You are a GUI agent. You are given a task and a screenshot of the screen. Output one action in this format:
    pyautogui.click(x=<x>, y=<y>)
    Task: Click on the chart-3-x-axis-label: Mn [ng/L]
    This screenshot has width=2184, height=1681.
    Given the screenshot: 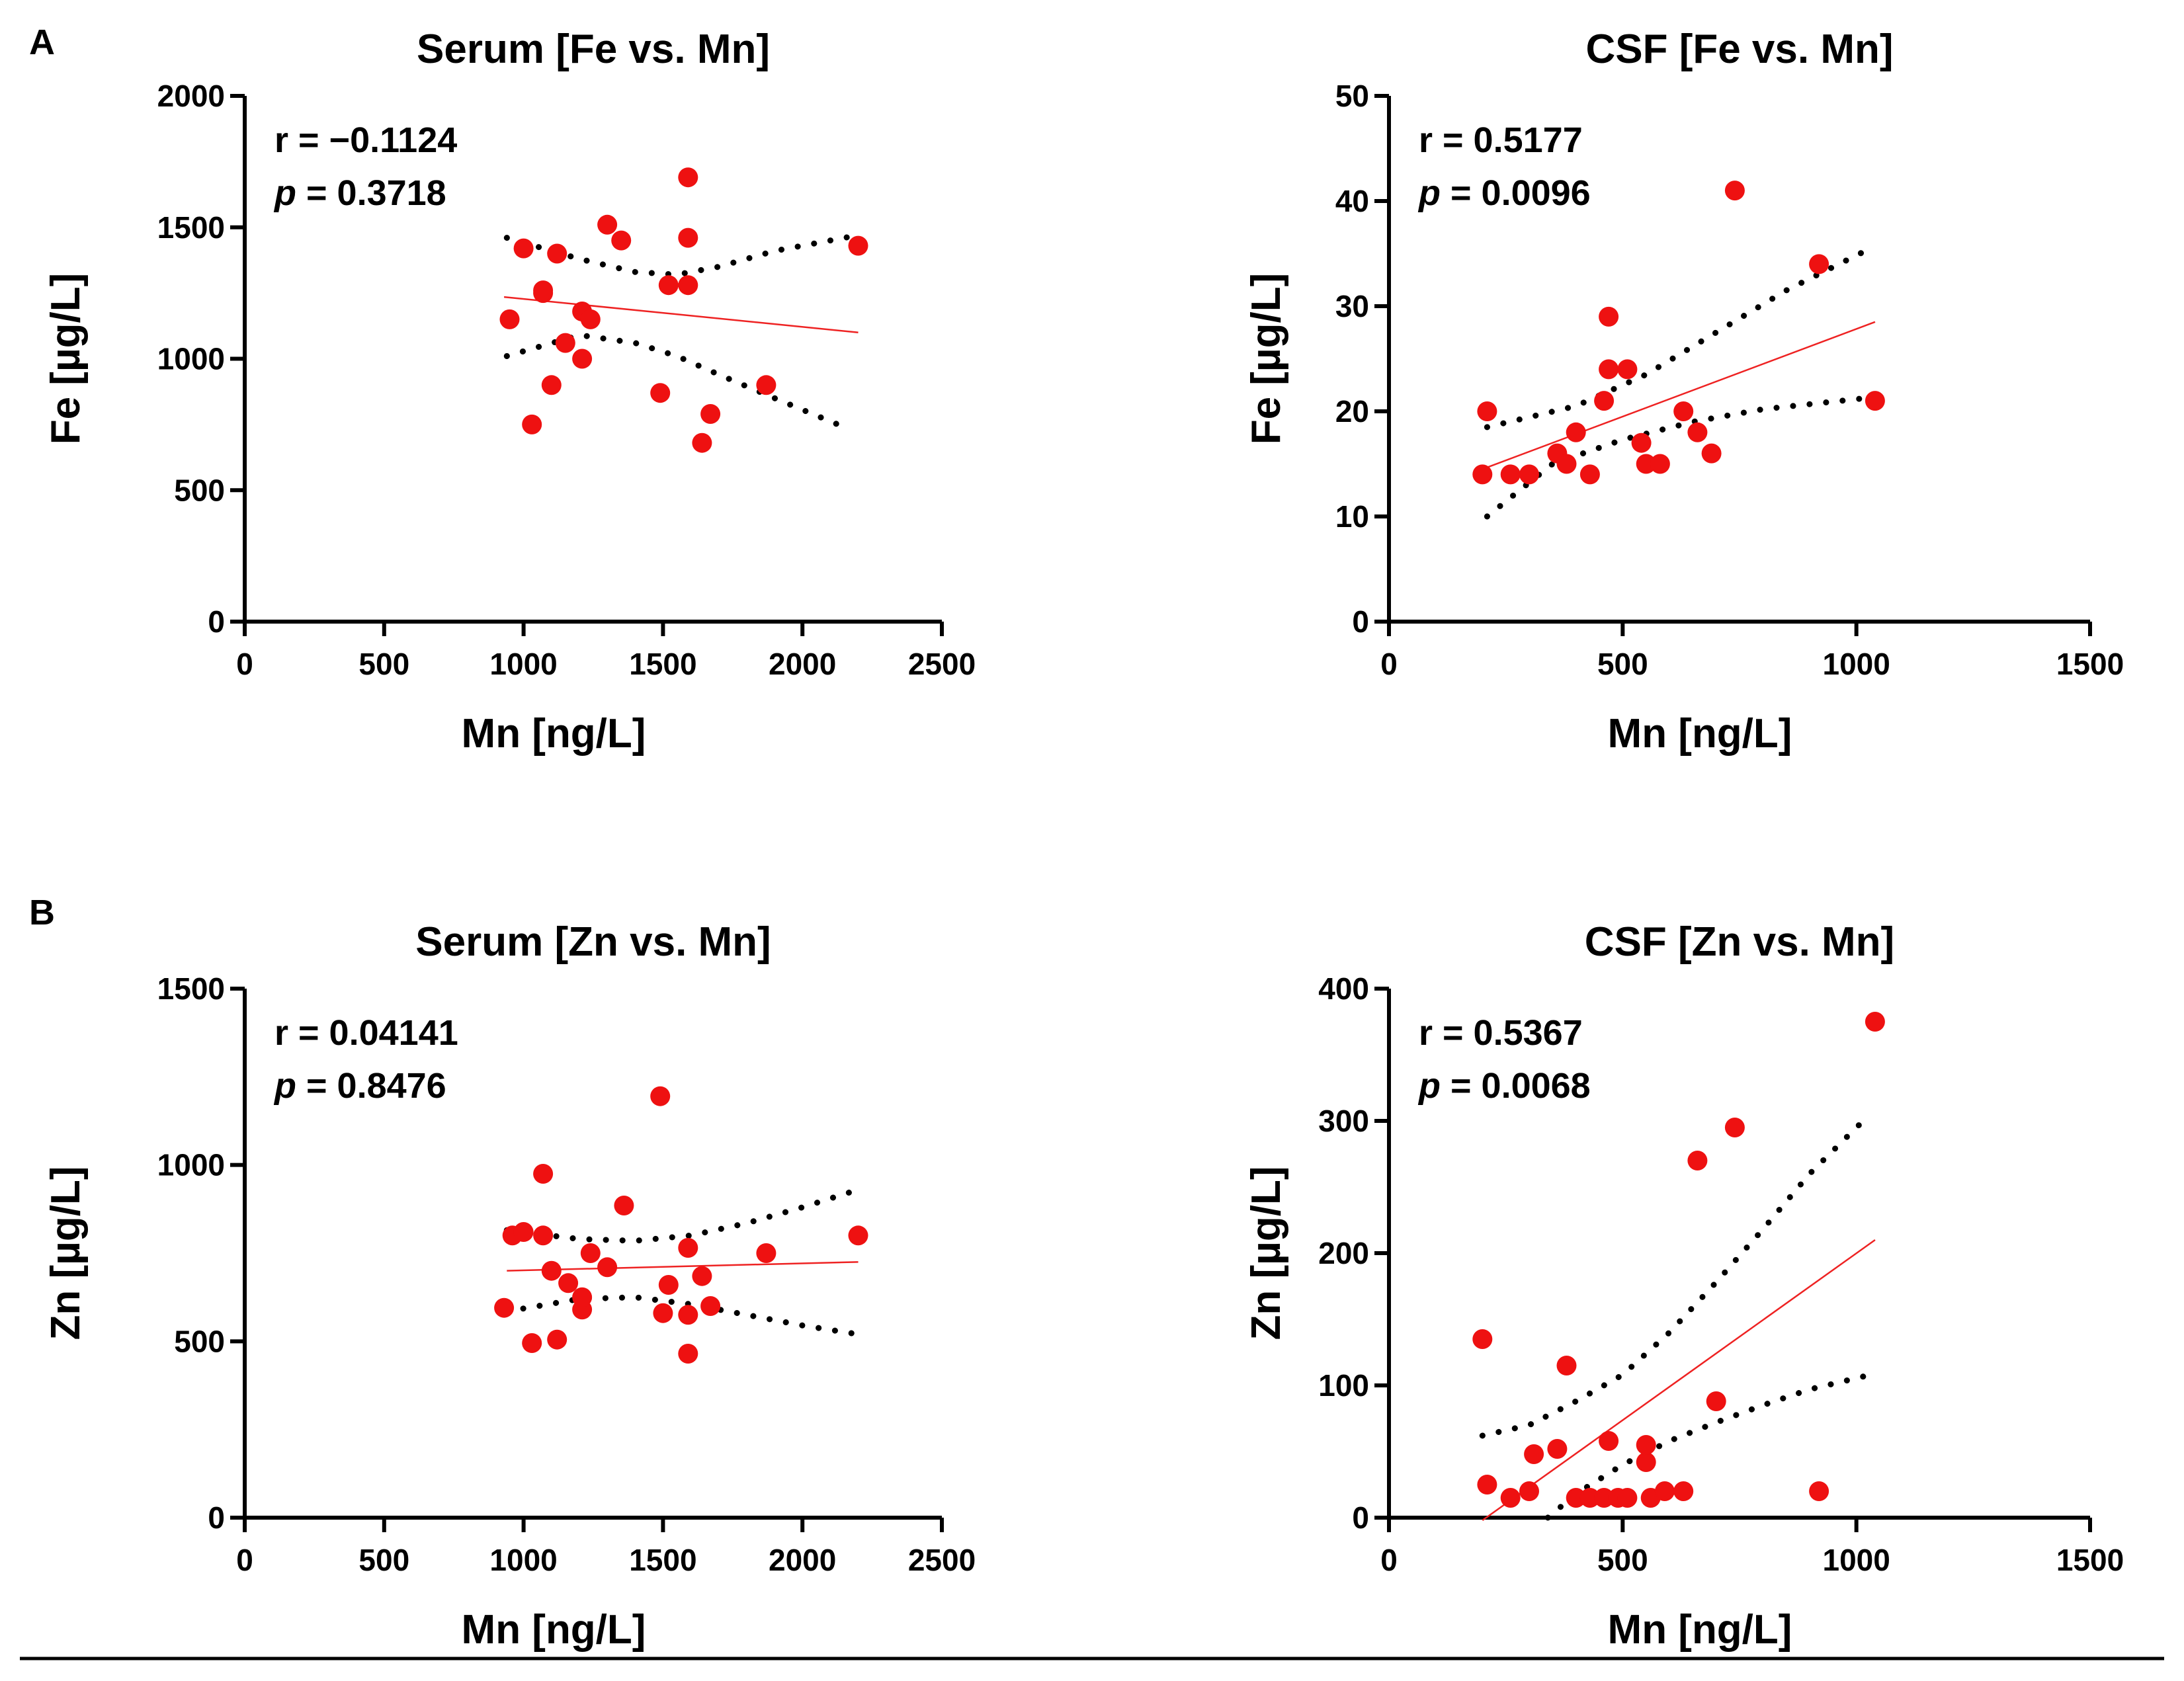 What is the action you would take?
    pyautogui.click(x=1700, y=1630)
    